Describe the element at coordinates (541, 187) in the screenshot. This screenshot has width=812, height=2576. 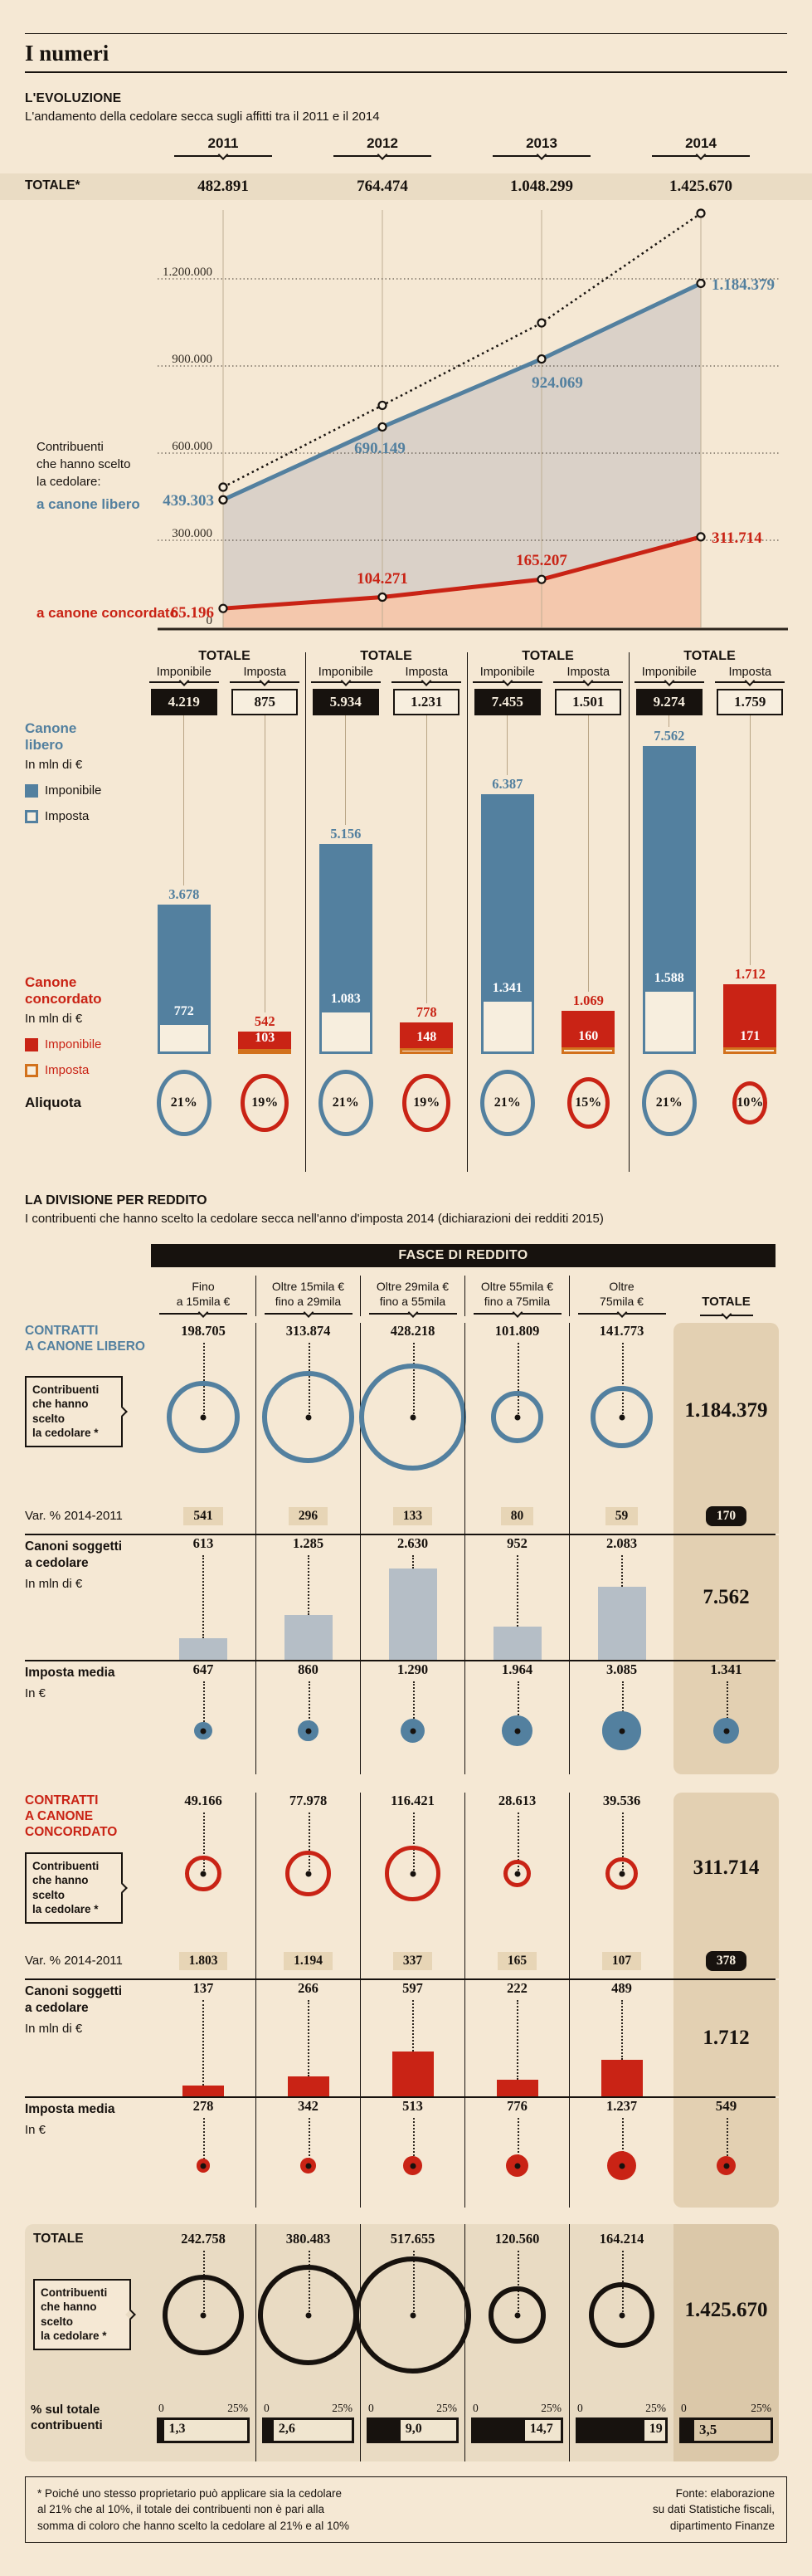
I see `totale-2013: 1.048.299` at that location.